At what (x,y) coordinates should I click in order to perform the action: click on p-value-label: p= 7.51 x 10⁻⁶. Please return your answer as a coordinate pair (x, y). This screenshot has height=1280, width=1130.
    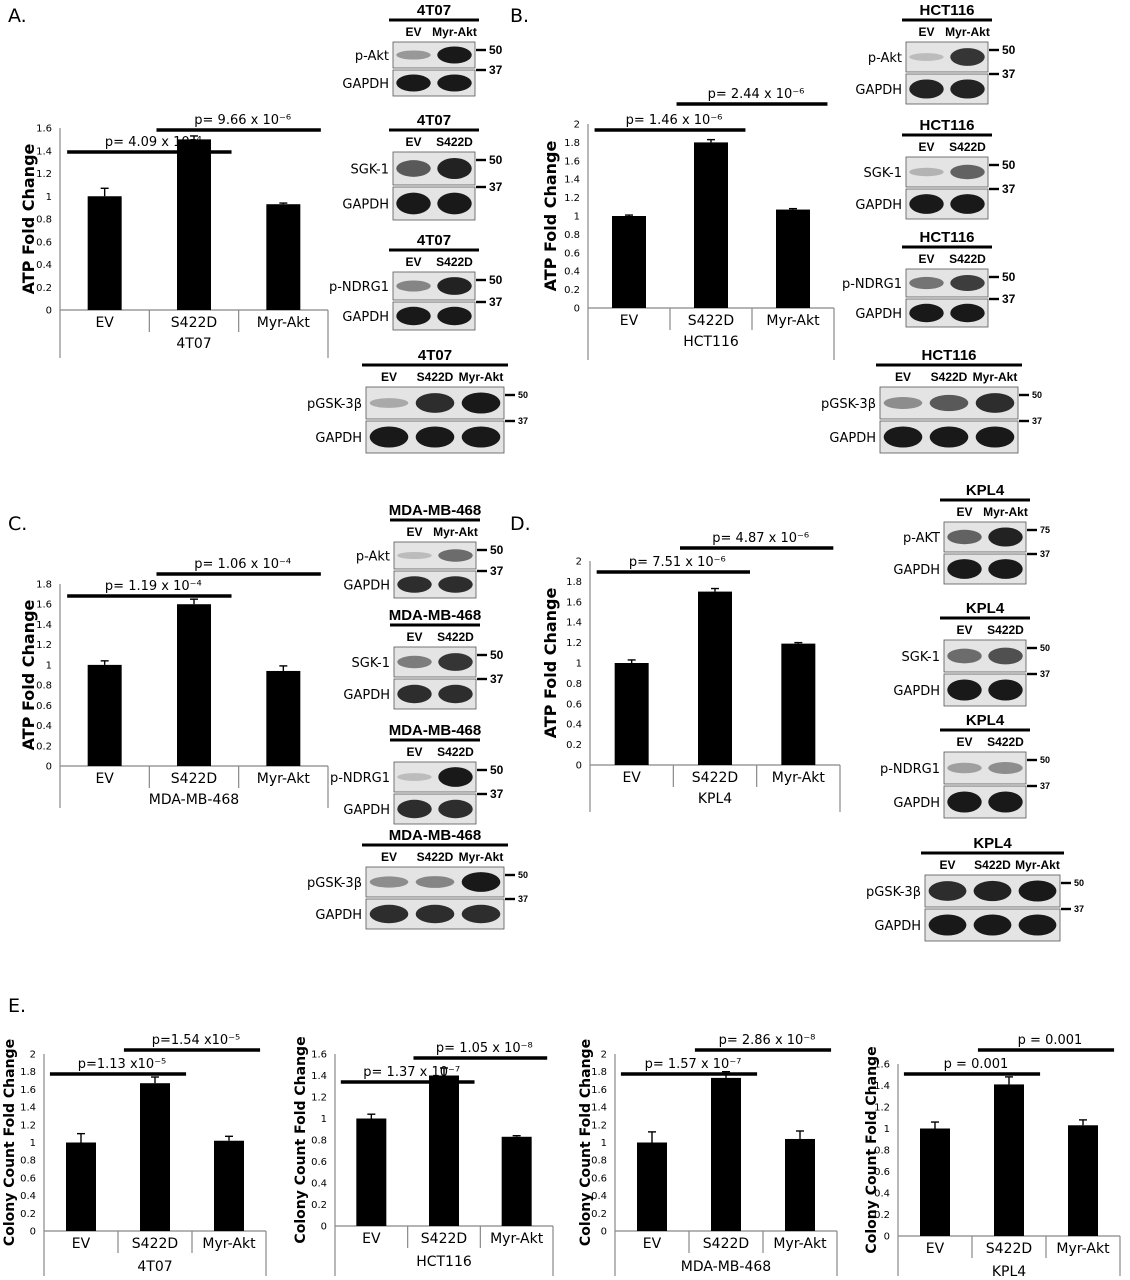
    Looking at the image, I should click on (677, 562).